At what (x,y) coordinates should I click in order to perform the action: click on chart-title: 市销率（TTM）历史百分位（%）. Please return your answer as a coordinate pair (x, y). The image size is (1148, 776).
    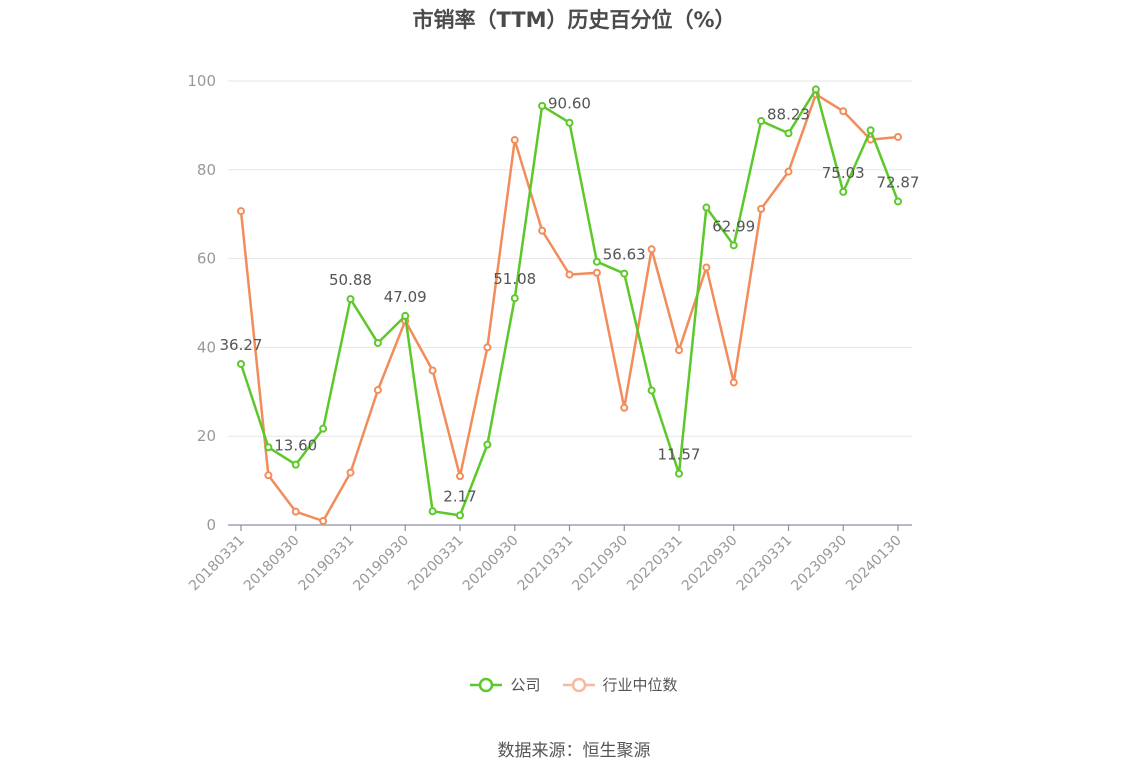
    Looking at the image, I should click on (574, 20).